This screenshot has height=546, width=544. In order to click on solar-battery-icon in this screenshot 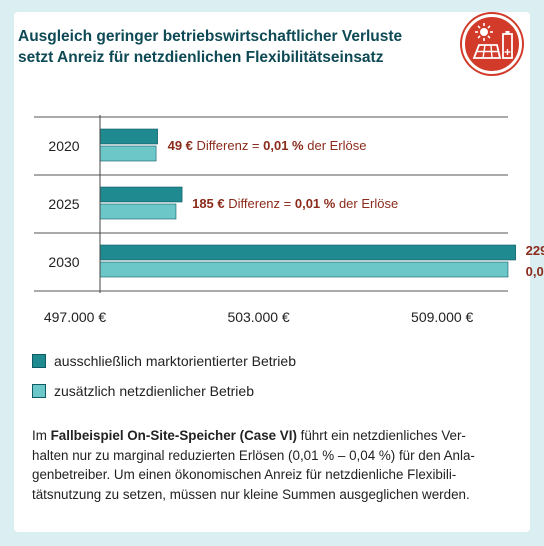, I will do `click(492, 44)`.